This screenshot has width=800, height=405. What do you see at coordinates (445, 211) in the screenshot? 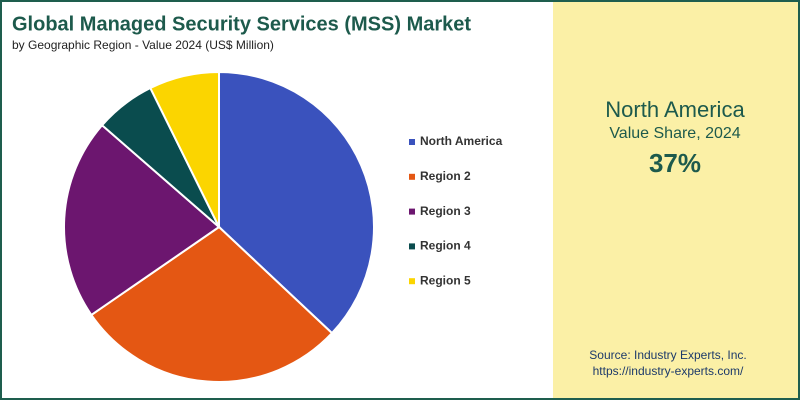
I see `legend-label: Region 3` at bounding box center [445, 211].